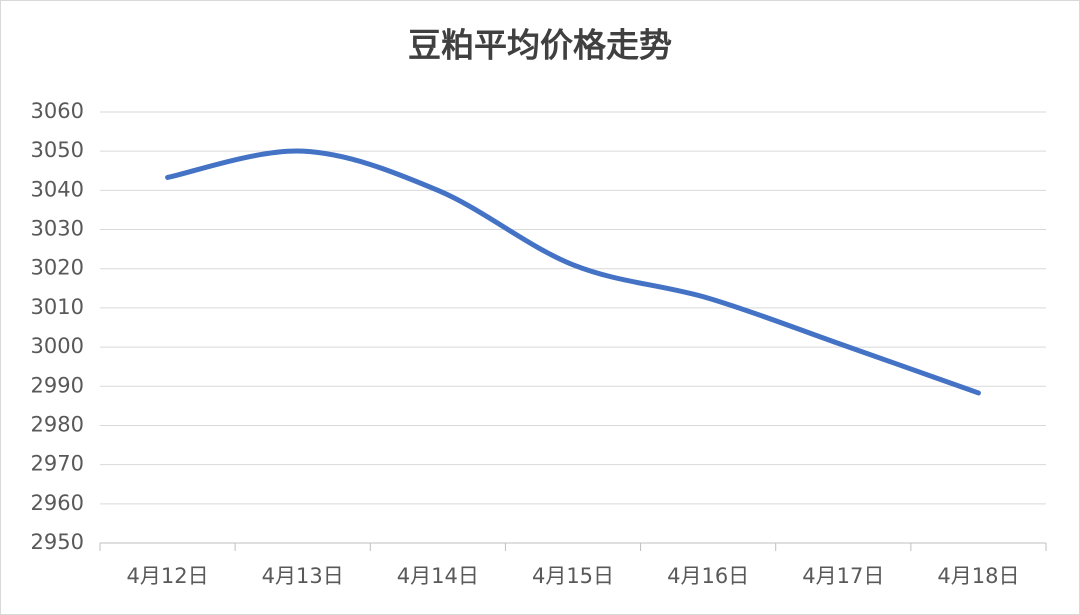 The height and width of the screenshot is (615, 1080). What do you see at coordinates (843, 576) in the screenshot?
I see `x-tick-label: 4月17日` at bounding box center [843, 576].